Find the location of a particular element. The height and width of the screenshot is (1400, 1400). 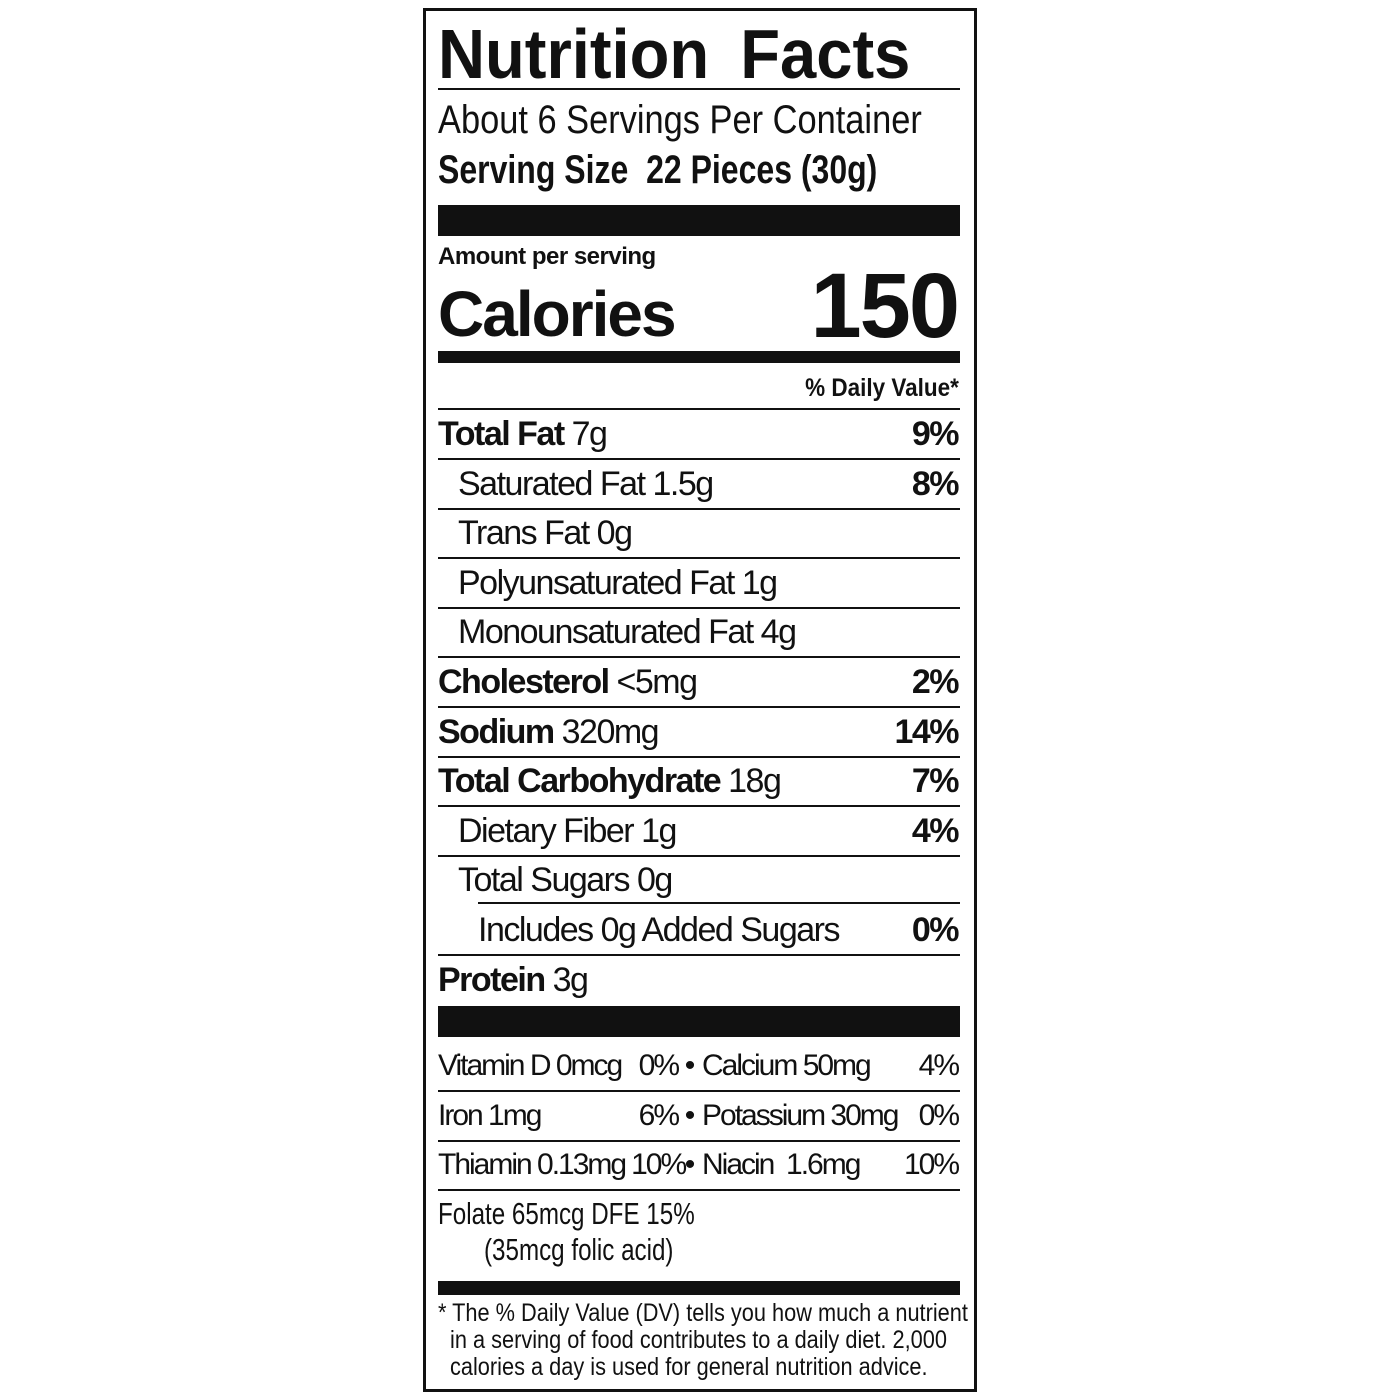

folate-line1: Folate 65mcg DFE 15% is located at coordinates (566, 1213).